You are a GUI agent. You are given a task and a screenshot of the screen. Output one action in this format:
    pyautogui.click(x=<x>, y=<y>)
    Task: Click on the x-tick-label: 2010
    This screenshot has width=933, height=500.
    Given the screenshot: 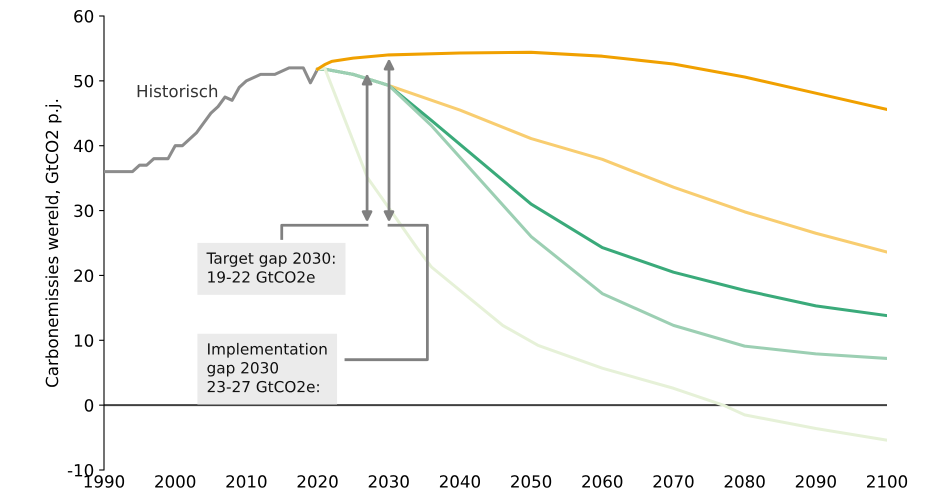 What is the action you would take?
    pyautogui.click(x=246, y=481)
    